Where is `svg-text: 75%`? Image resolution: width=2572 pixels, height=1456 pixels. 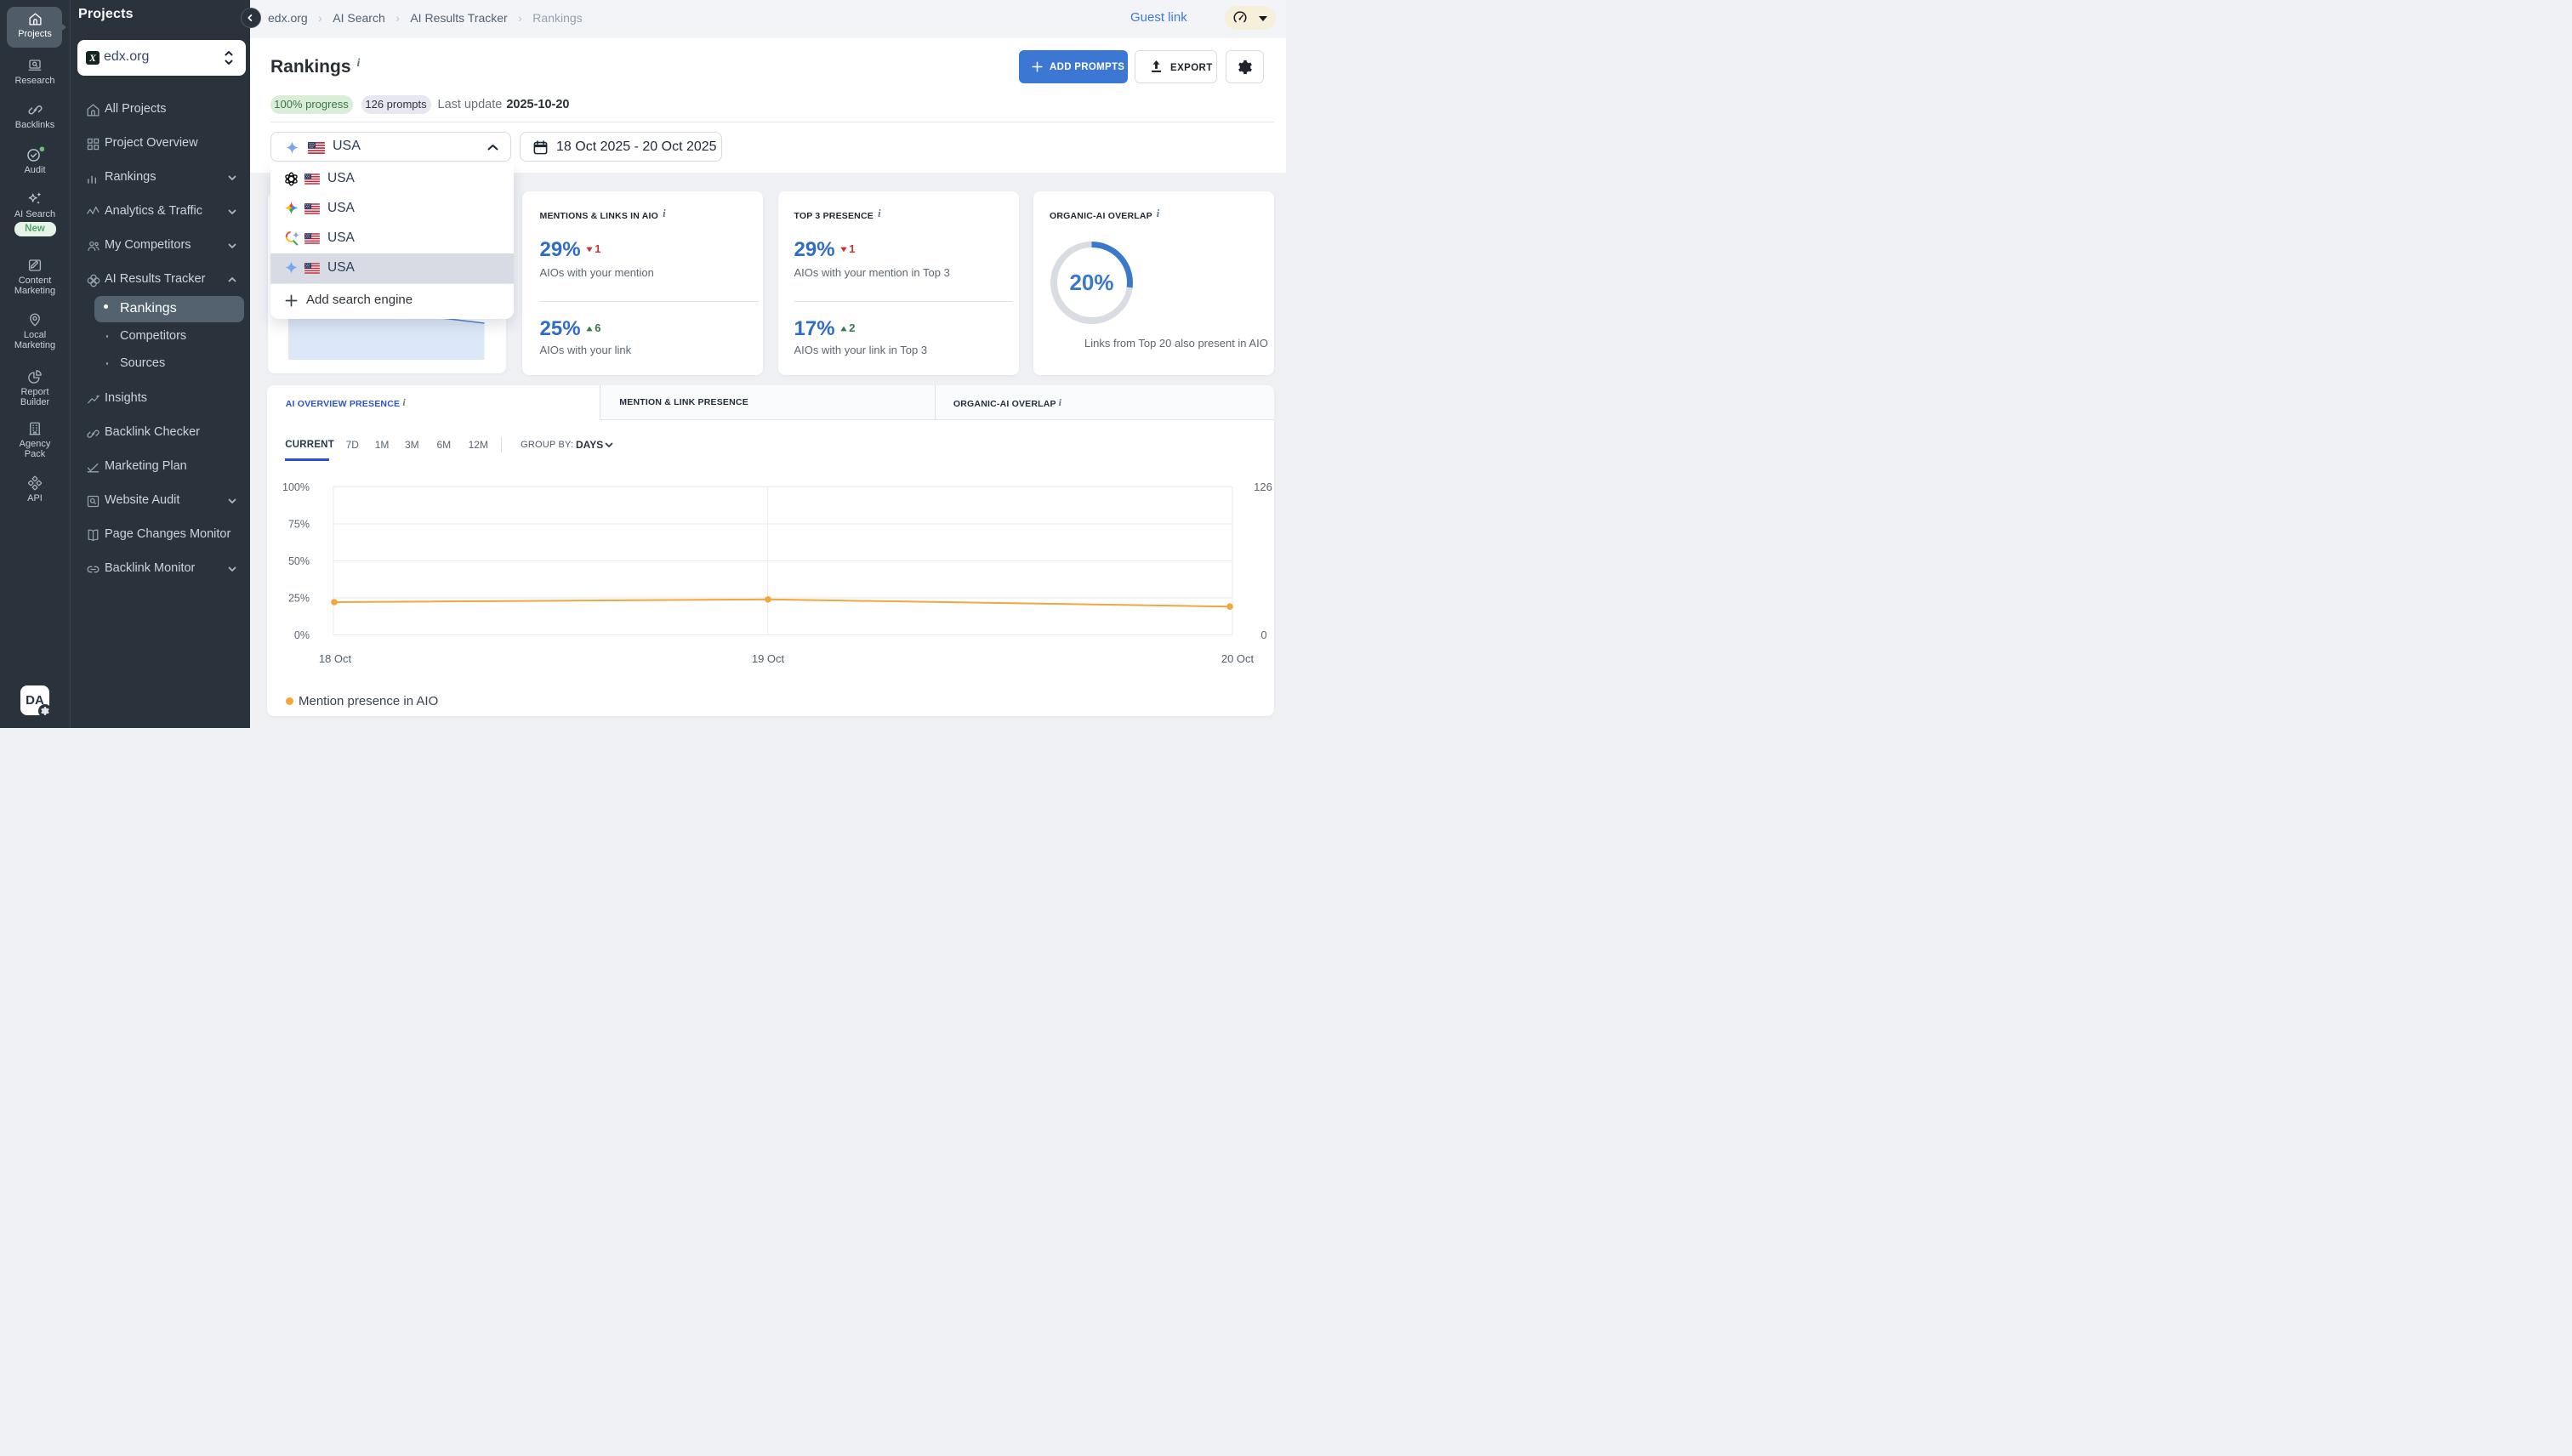 svg-text: 75% is located at coordinates (299, 524).